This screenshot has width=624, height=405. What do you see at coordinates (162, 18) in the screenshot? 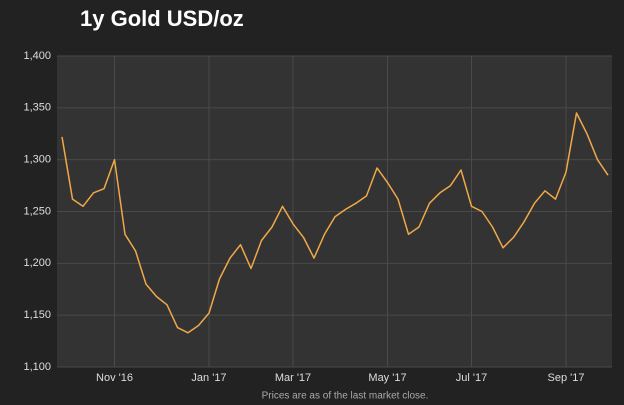
I see `chart-title: 1y Gold USD/oz` at bounding box center [162, 18].